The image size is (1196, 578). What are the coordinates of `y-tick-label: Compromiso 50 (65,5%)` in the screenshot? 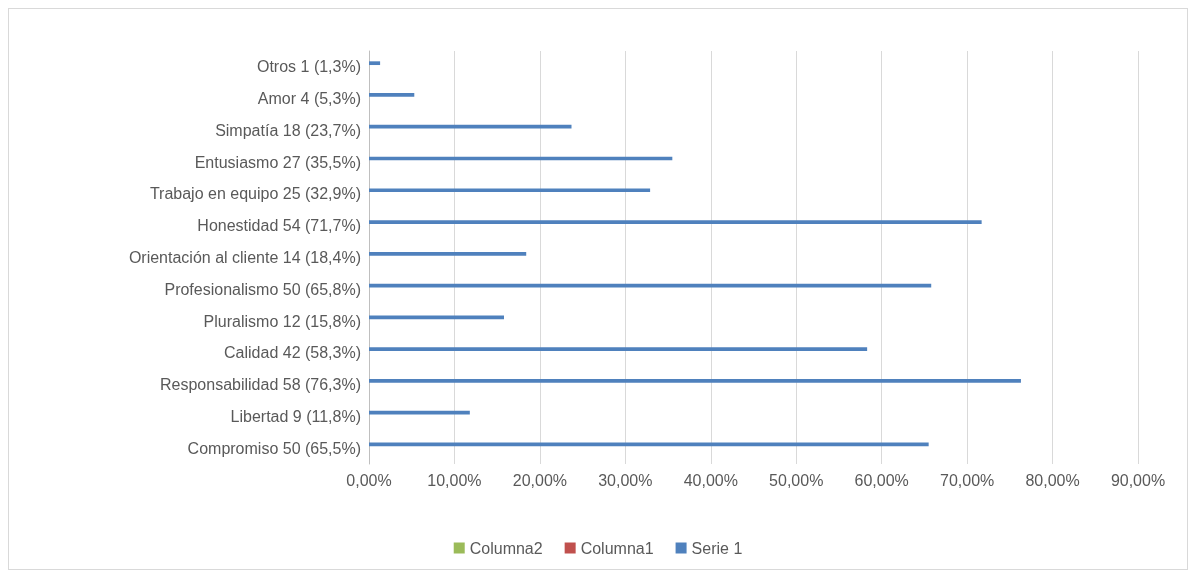 It's located at (274, 448).